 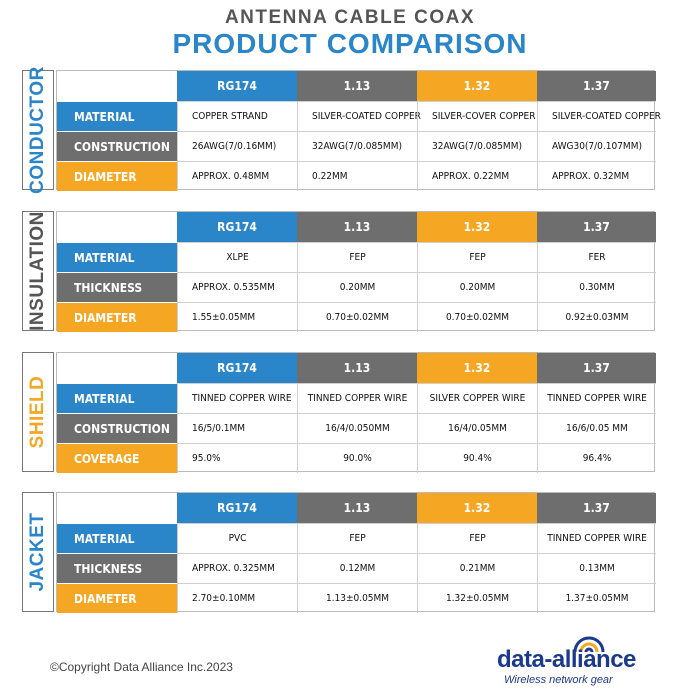 I want to click on table-cell: SILVER-COVER COPPER, so click(x=477, y=116).